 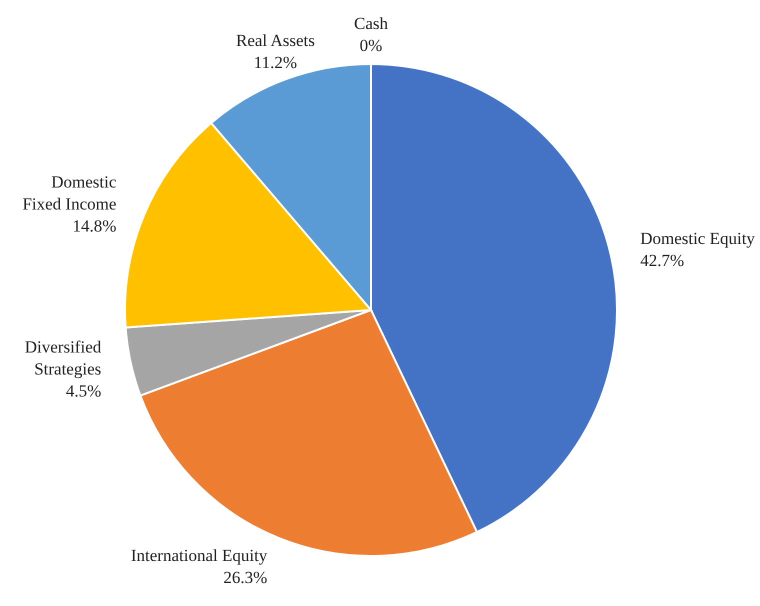 What do you see at coordinates (69, 193) in the screenshot?
I see `slice-label: Domestic Fixed Income` at bounding box center [69, 193].